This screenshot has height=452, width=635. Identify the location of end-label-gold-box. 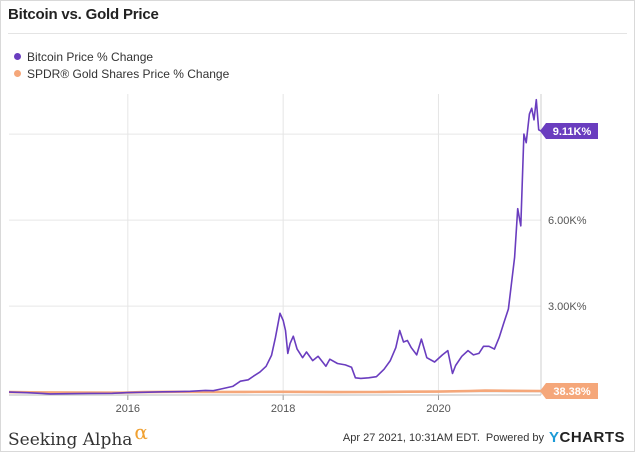
(569, 391).